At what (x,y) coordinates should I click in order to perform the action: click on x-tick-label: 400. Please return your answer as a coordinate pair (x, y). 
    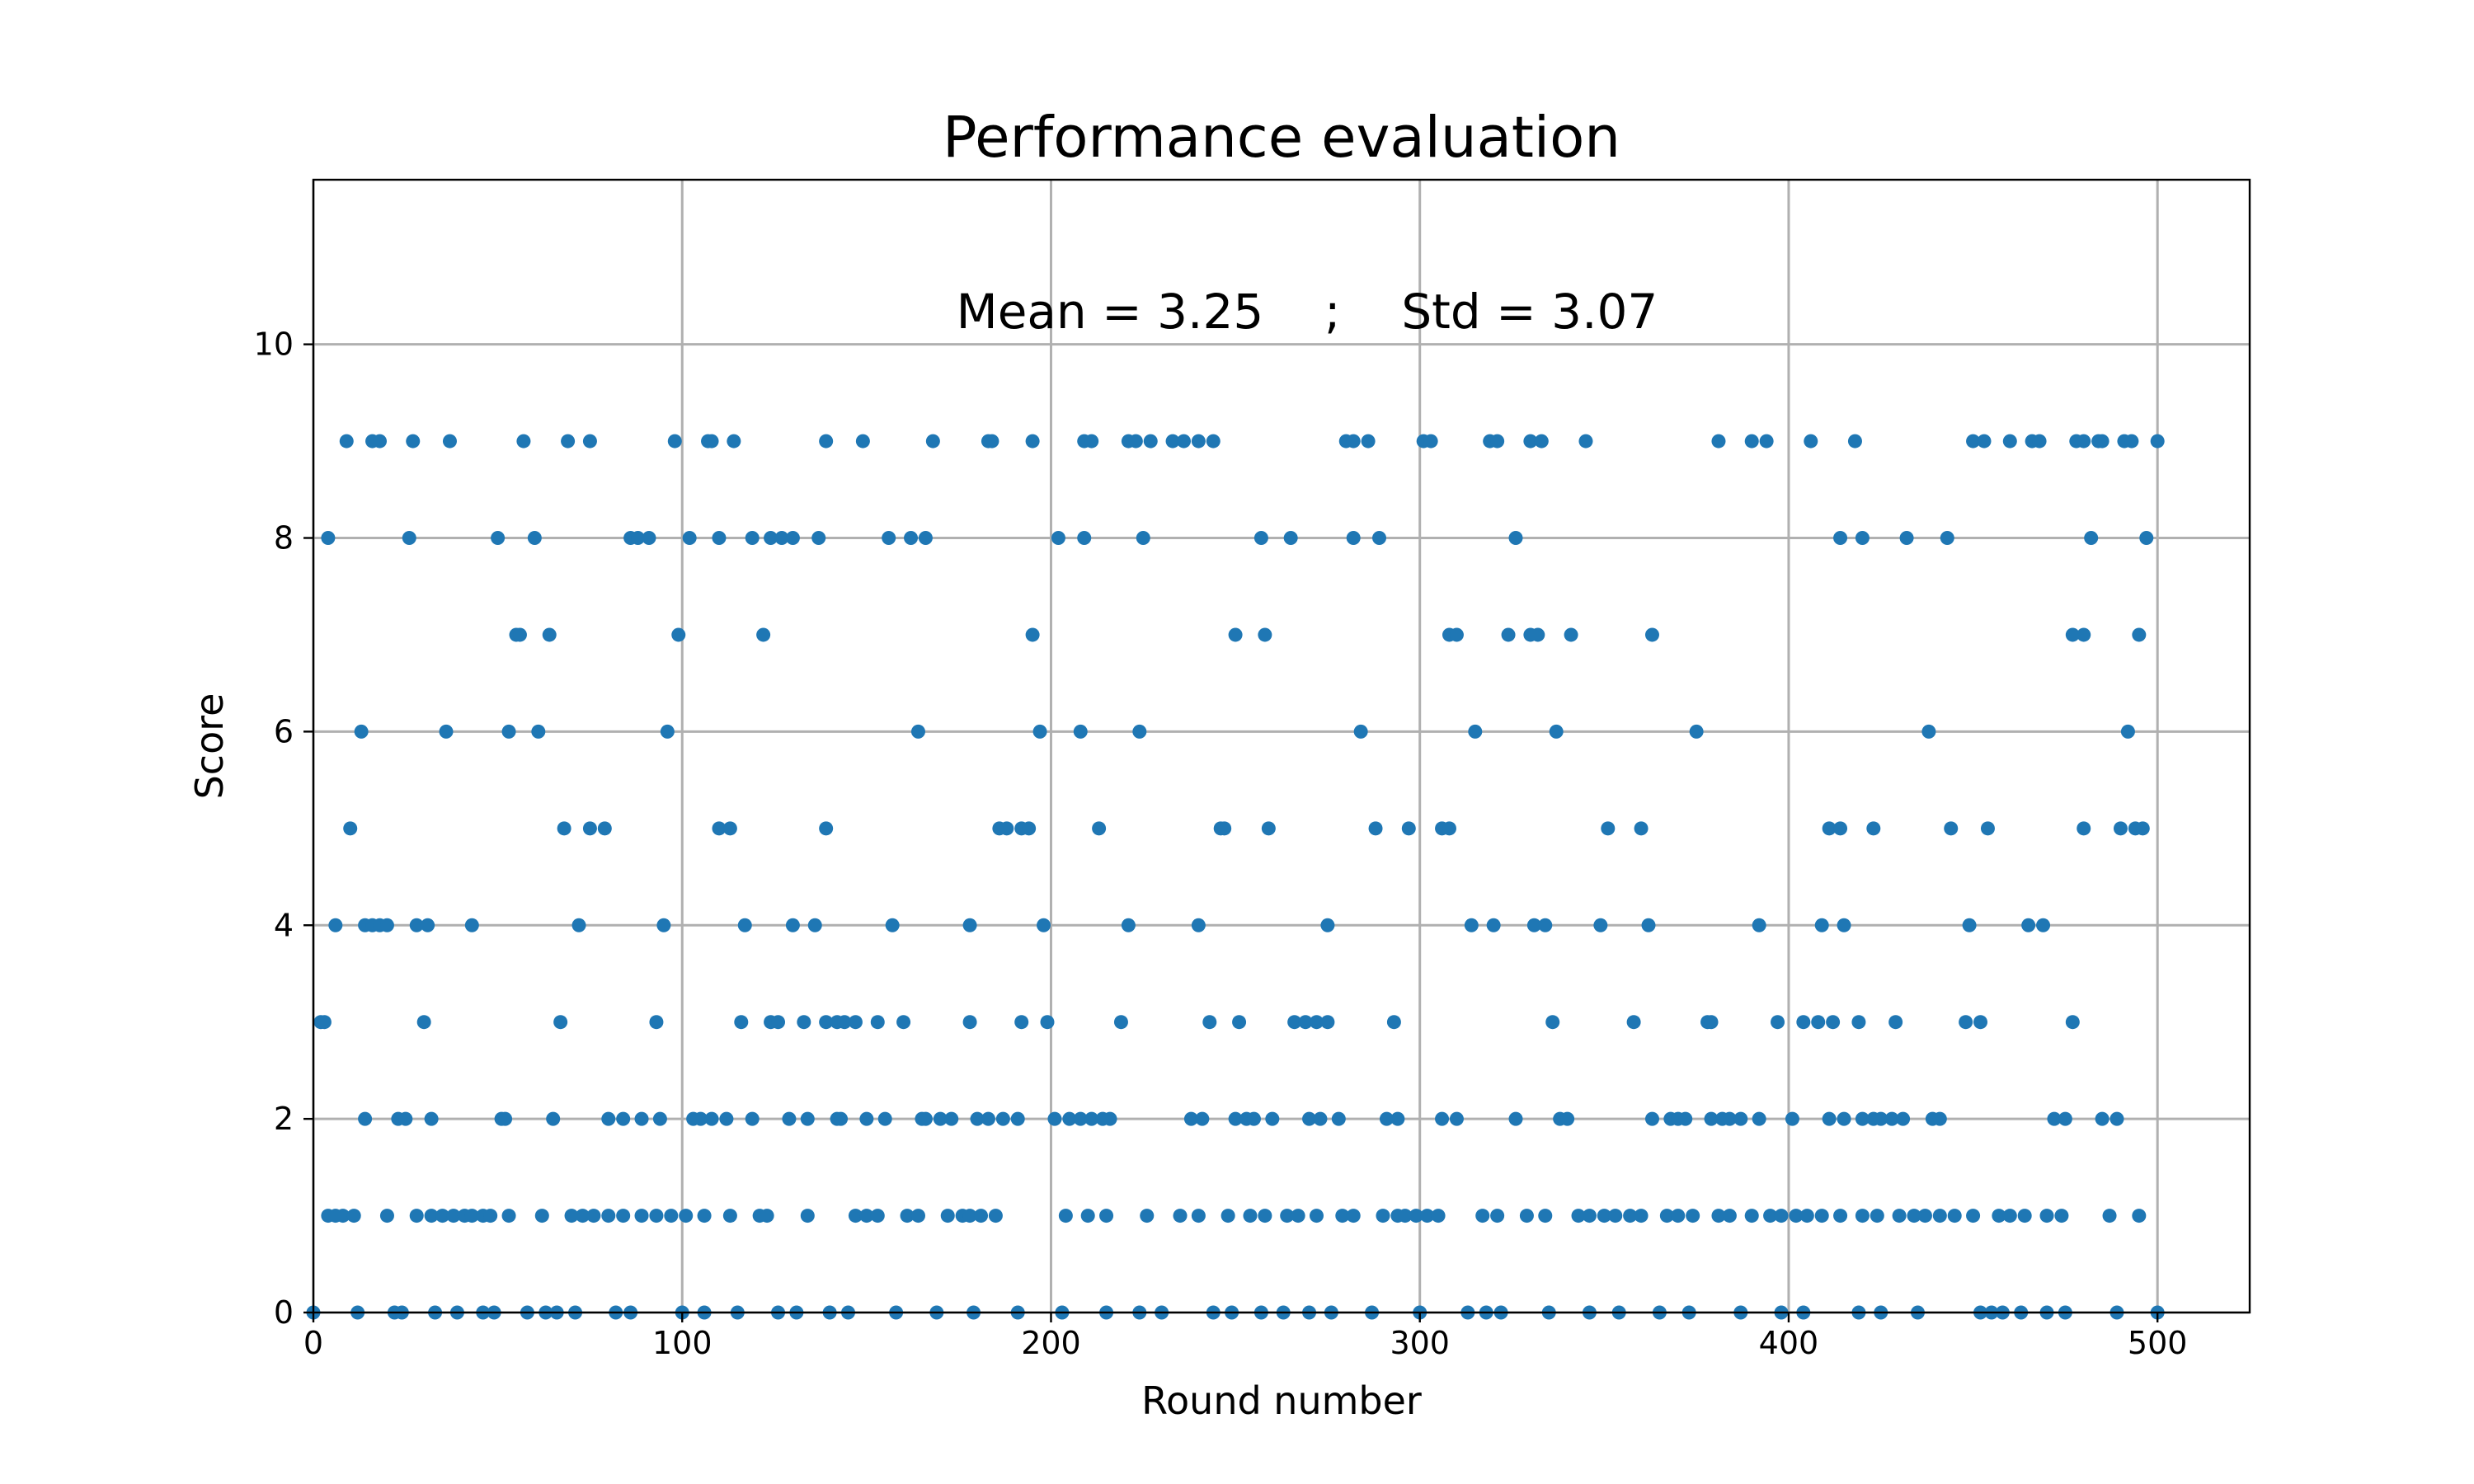
    Looking at the image, I should click on (1789, 1343).